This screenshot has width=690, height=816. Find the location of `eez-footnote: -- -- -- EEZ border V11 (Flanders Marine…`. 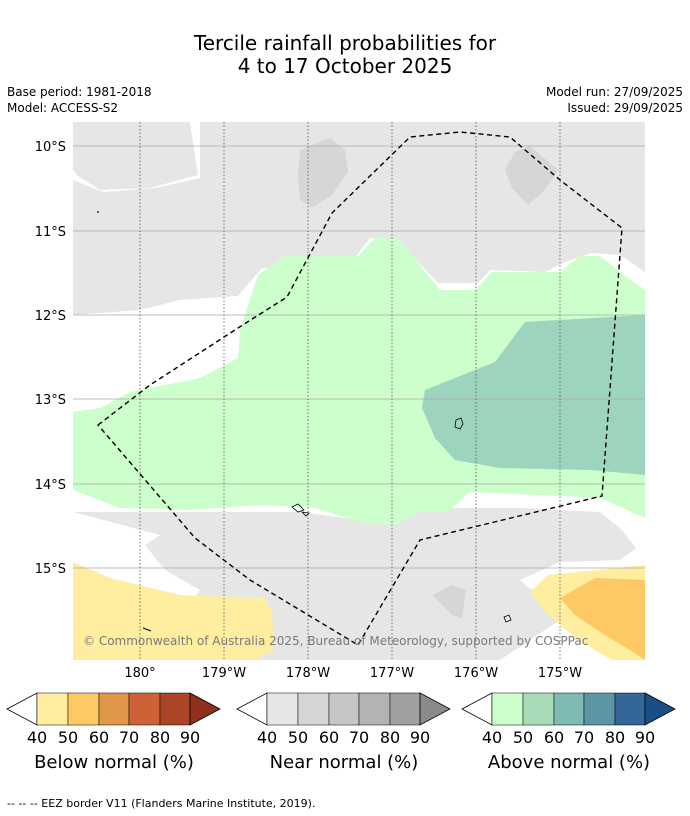

eez-footnote: -- -- -- EEZ border V11 (Flanders Marine… is located at coordinates (161, 803).